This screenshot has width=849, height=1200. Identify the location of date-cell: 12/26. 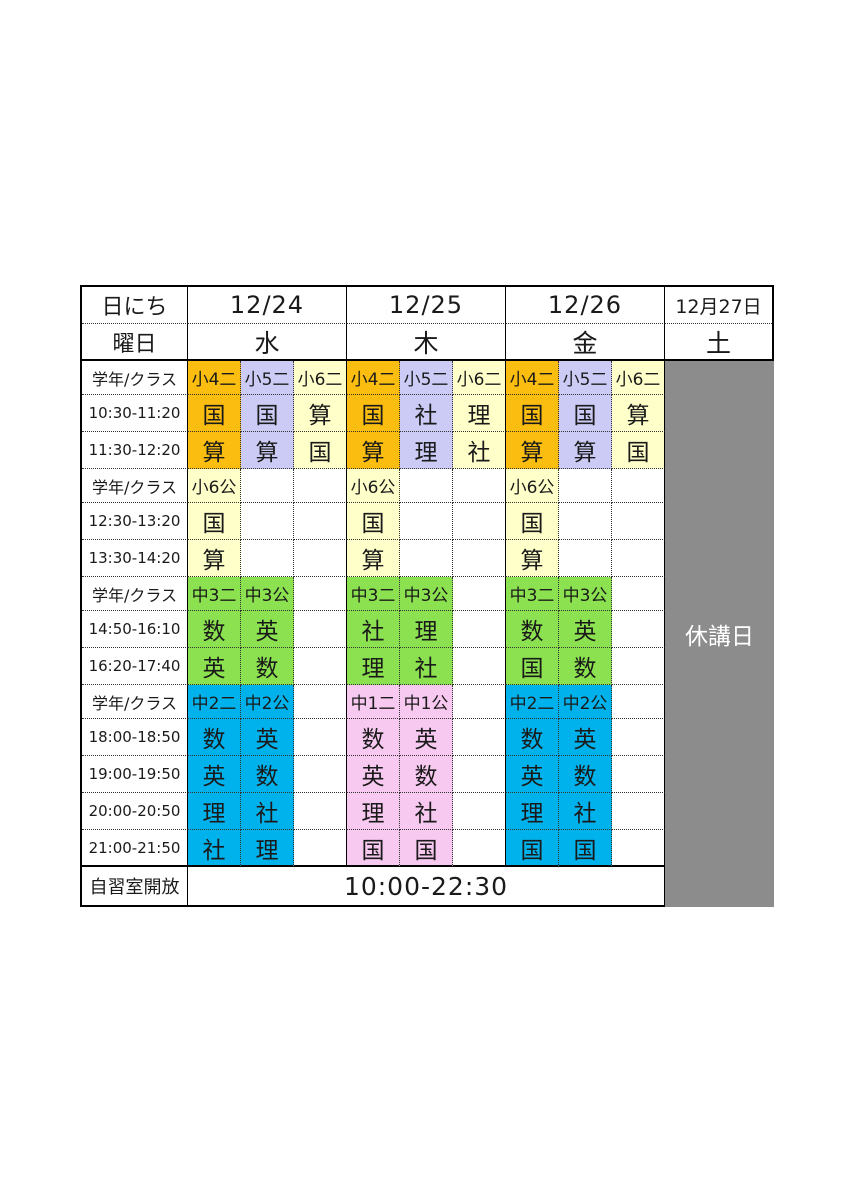
(585, 305).